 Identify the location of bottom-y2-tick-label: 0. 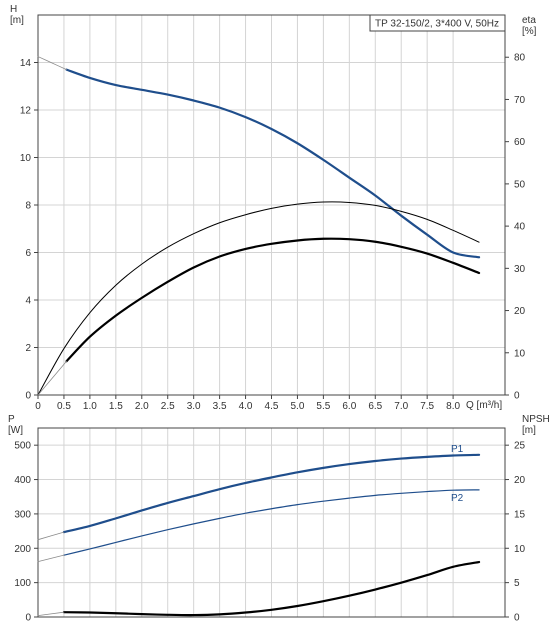
(517, 618).